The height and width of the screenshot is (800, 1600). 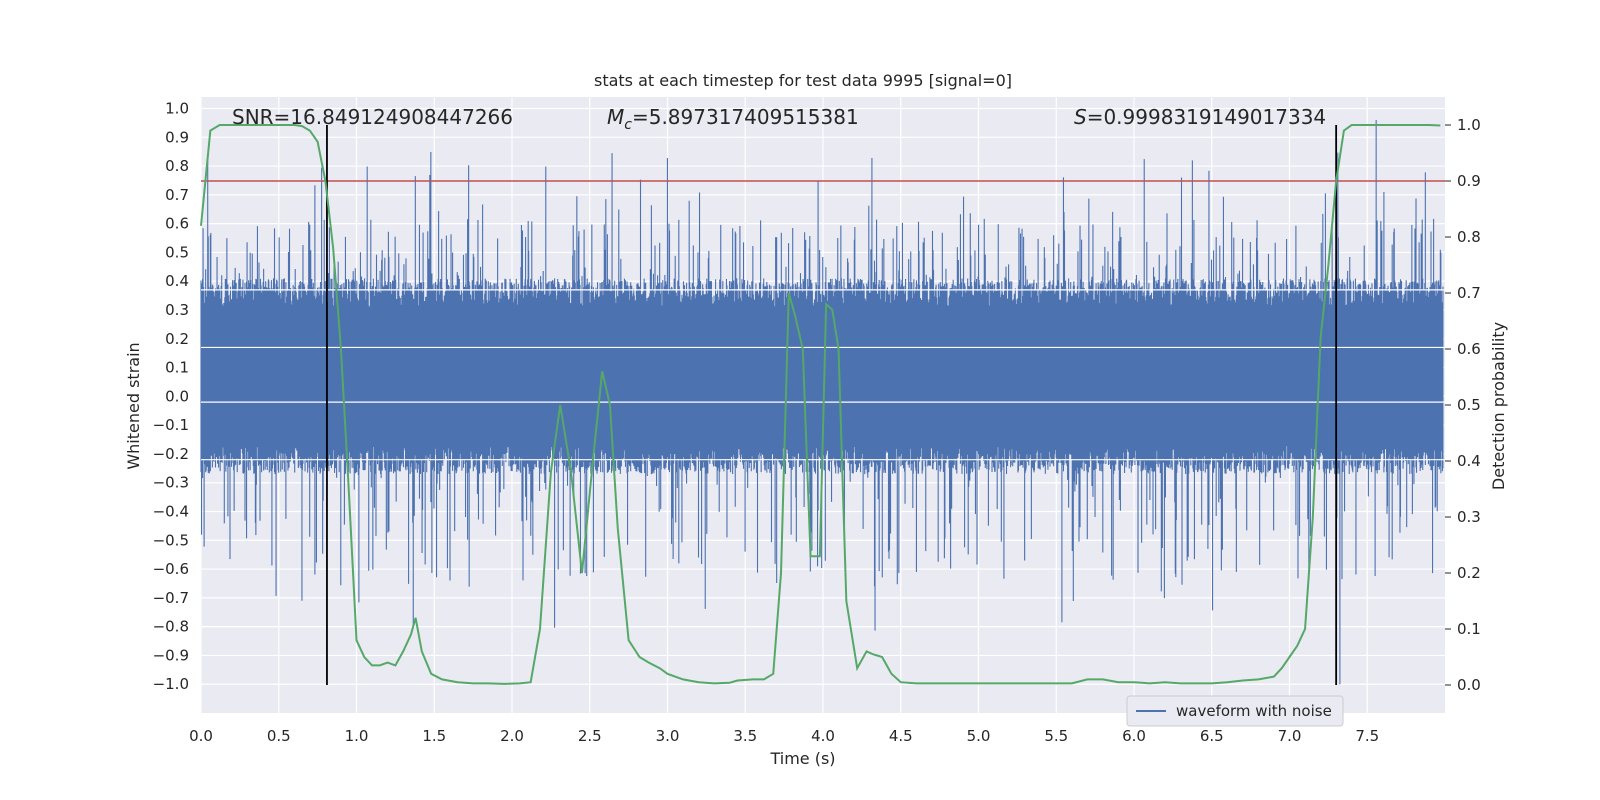 I want to click on y-tick-label: −0.8, so click(x=171, y=627).